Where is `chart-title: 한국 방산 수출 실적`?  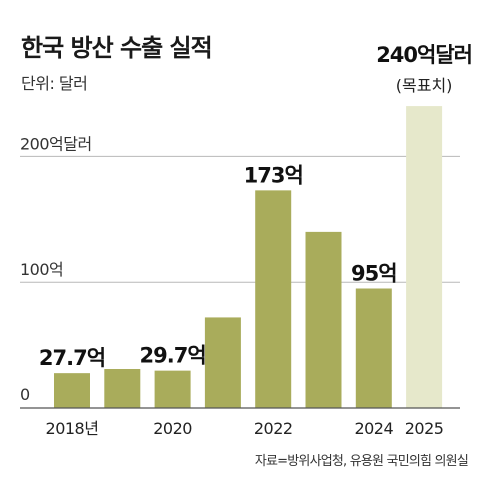 chart-title: 한국 방산 수출 실적 is located at coordinates (117, 48).